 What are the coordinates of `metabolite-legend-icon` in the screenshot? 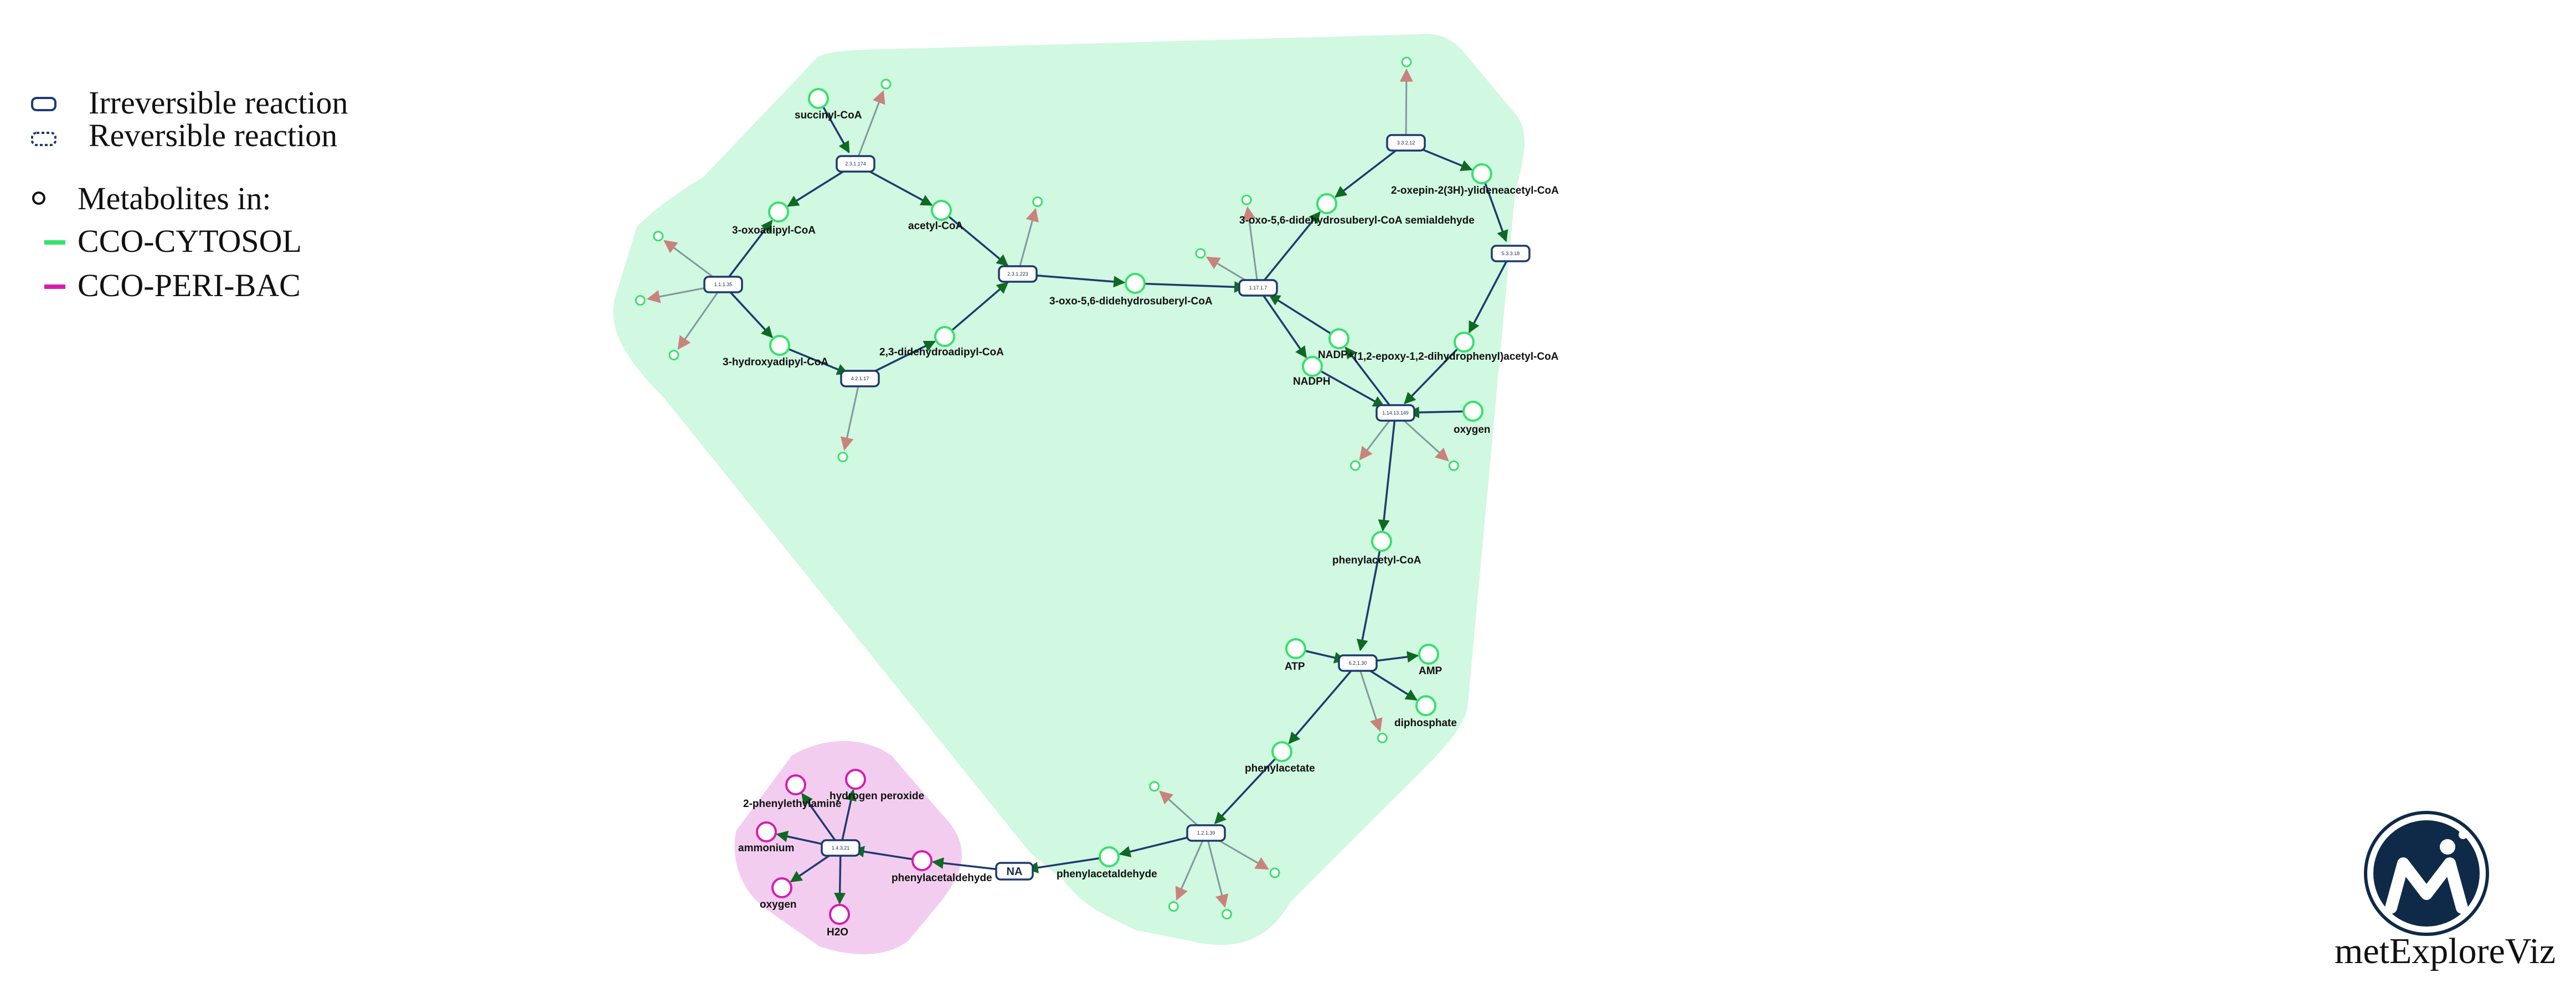 It's located at (38, 198).